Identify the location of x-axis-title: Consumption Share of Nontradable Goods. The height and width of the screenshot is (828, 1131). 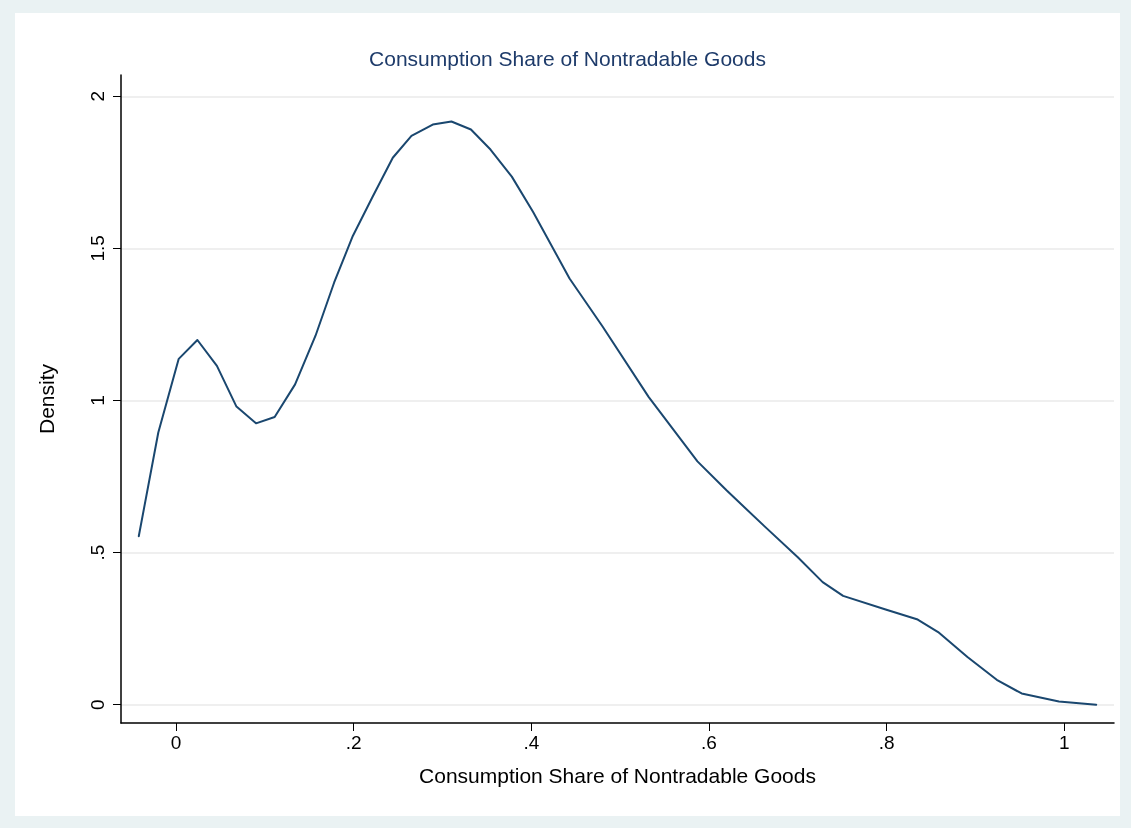
(617, 775).